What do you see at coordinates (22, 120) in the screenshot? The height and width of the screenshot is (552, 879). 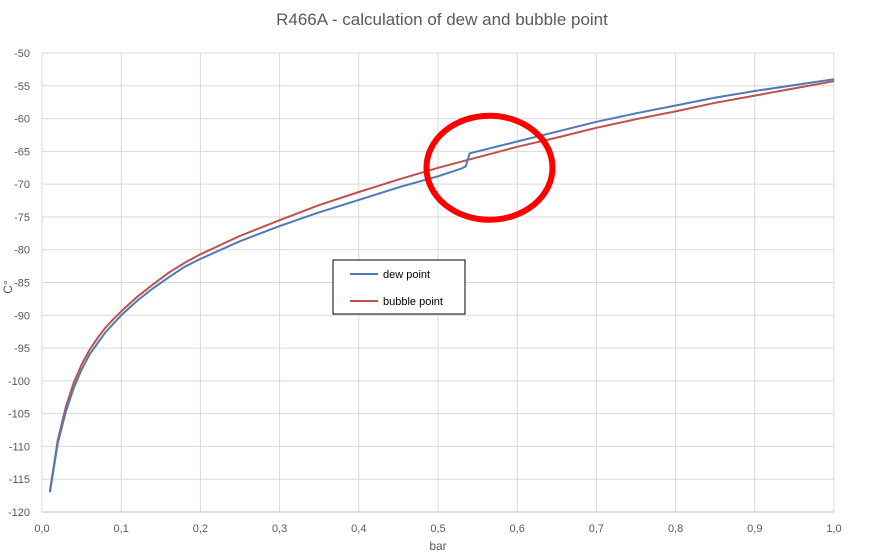 I see `y-tick-label: -60` at bounding box center [22, 120].